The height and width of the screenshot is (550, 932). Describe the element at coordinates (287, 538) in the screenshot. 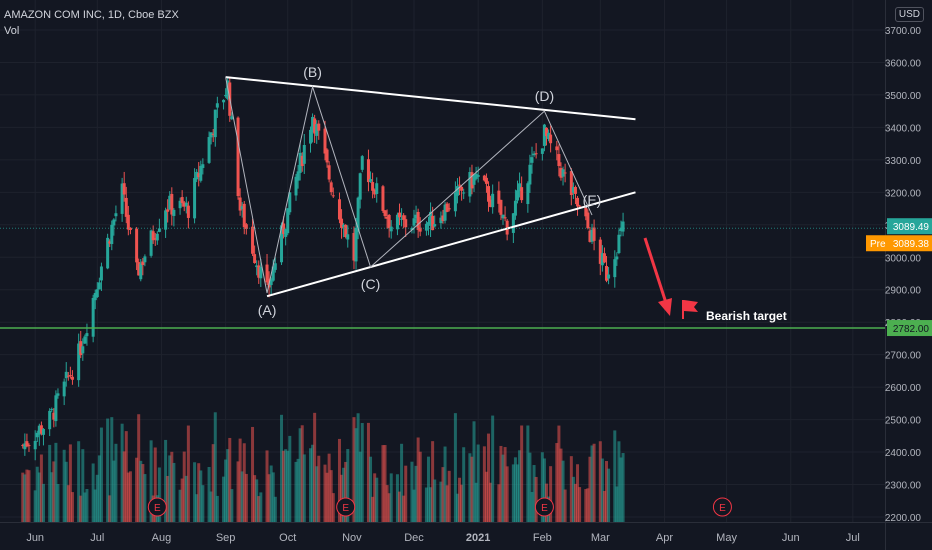

I see `x-tick-label: Oct` at that location.